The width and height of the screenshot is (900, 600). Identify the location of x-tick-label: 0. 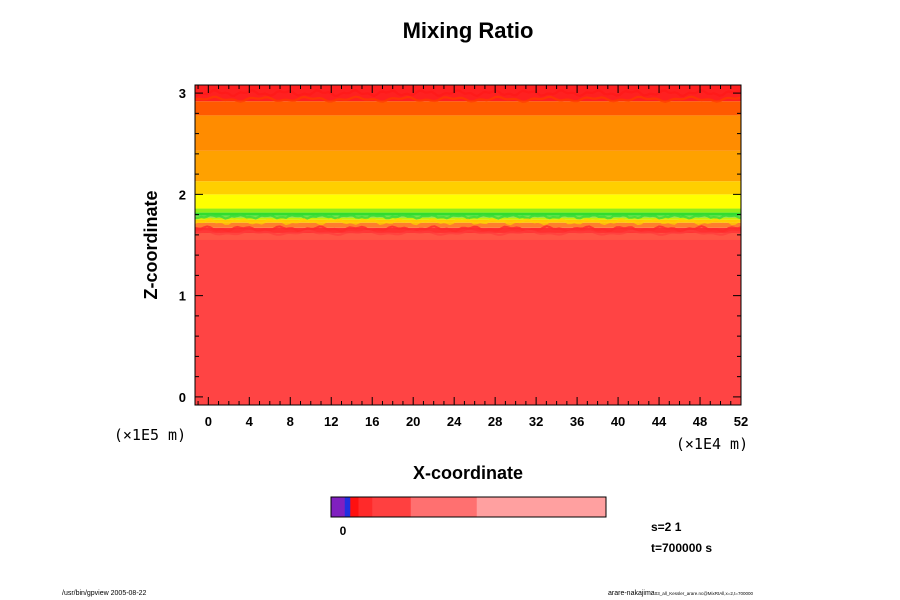
(208, 421).